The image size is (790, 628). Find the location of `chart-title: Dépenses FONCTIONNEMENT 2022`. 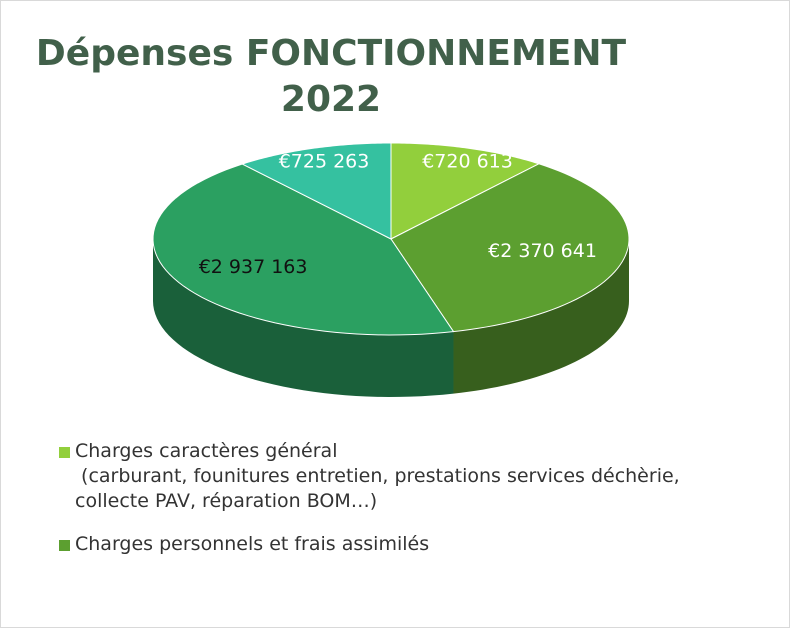

chart-title: Dépenses FONCTIONNEMENT 2022 is located at coordinates (331, 76).